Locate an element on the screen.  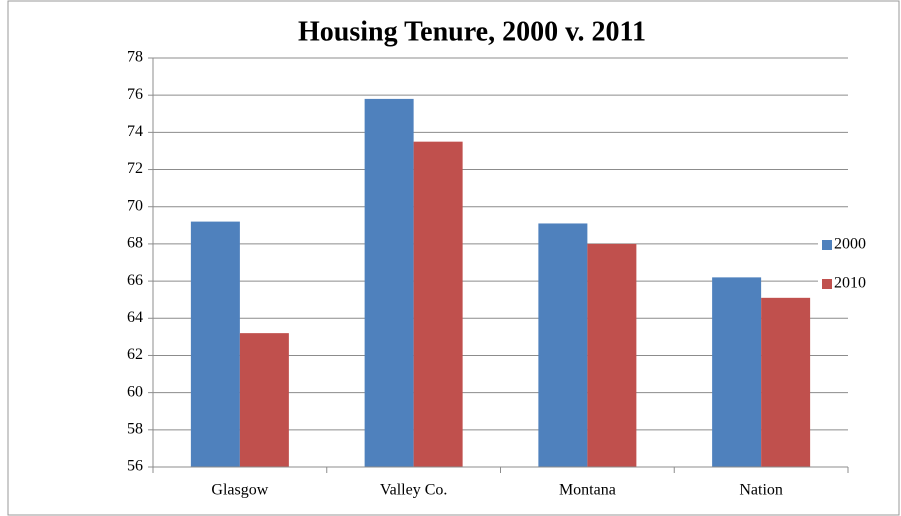
y-tick-label: 78 is located at coordinates (135, 57).